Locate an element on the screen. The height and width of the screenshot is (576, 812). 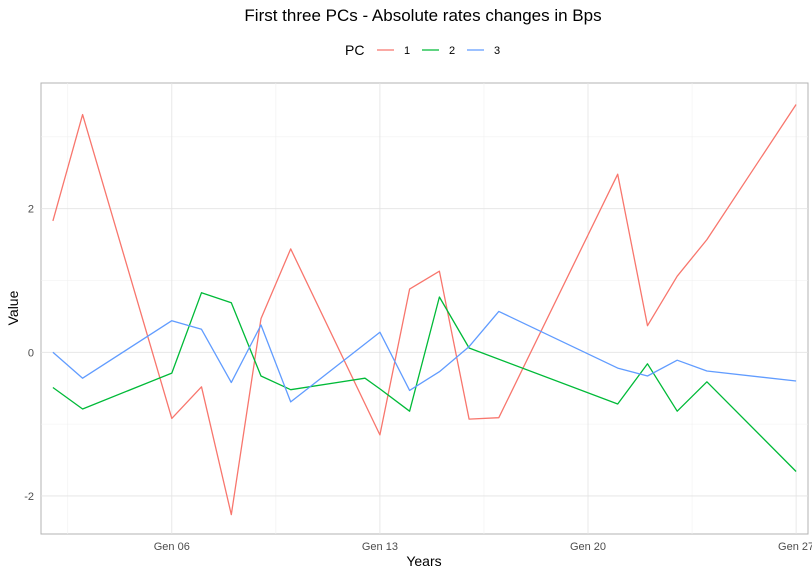
y-tick-label: -2 is located at coordinates (29, 497).